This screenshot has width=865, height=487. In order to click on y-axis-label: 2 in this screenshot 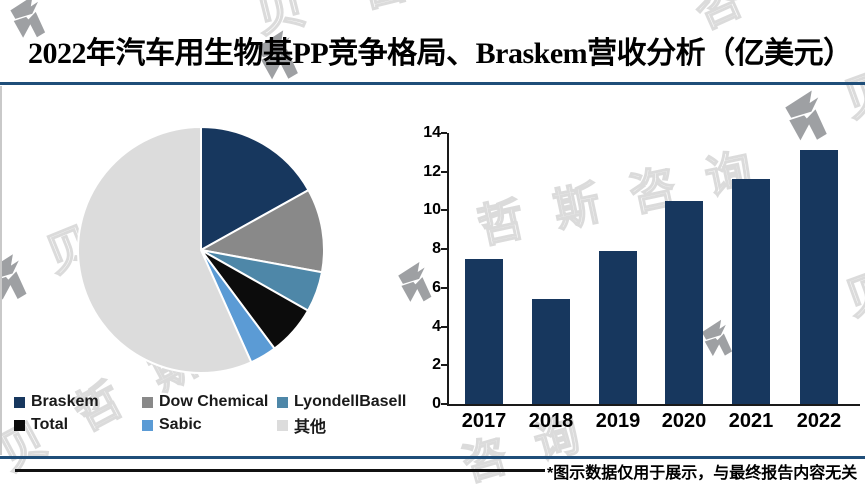, I will do `click(436, 365)`.